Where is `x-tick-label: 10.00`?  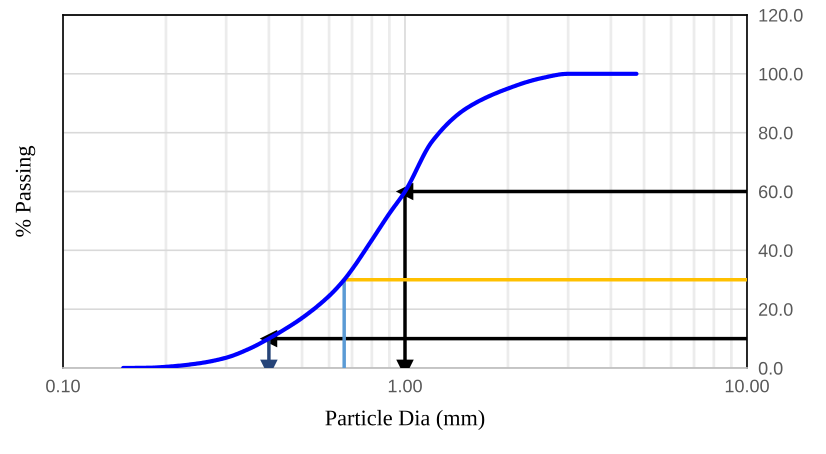
x-tick-label: 10.00 is located at coordinates (747, 386).